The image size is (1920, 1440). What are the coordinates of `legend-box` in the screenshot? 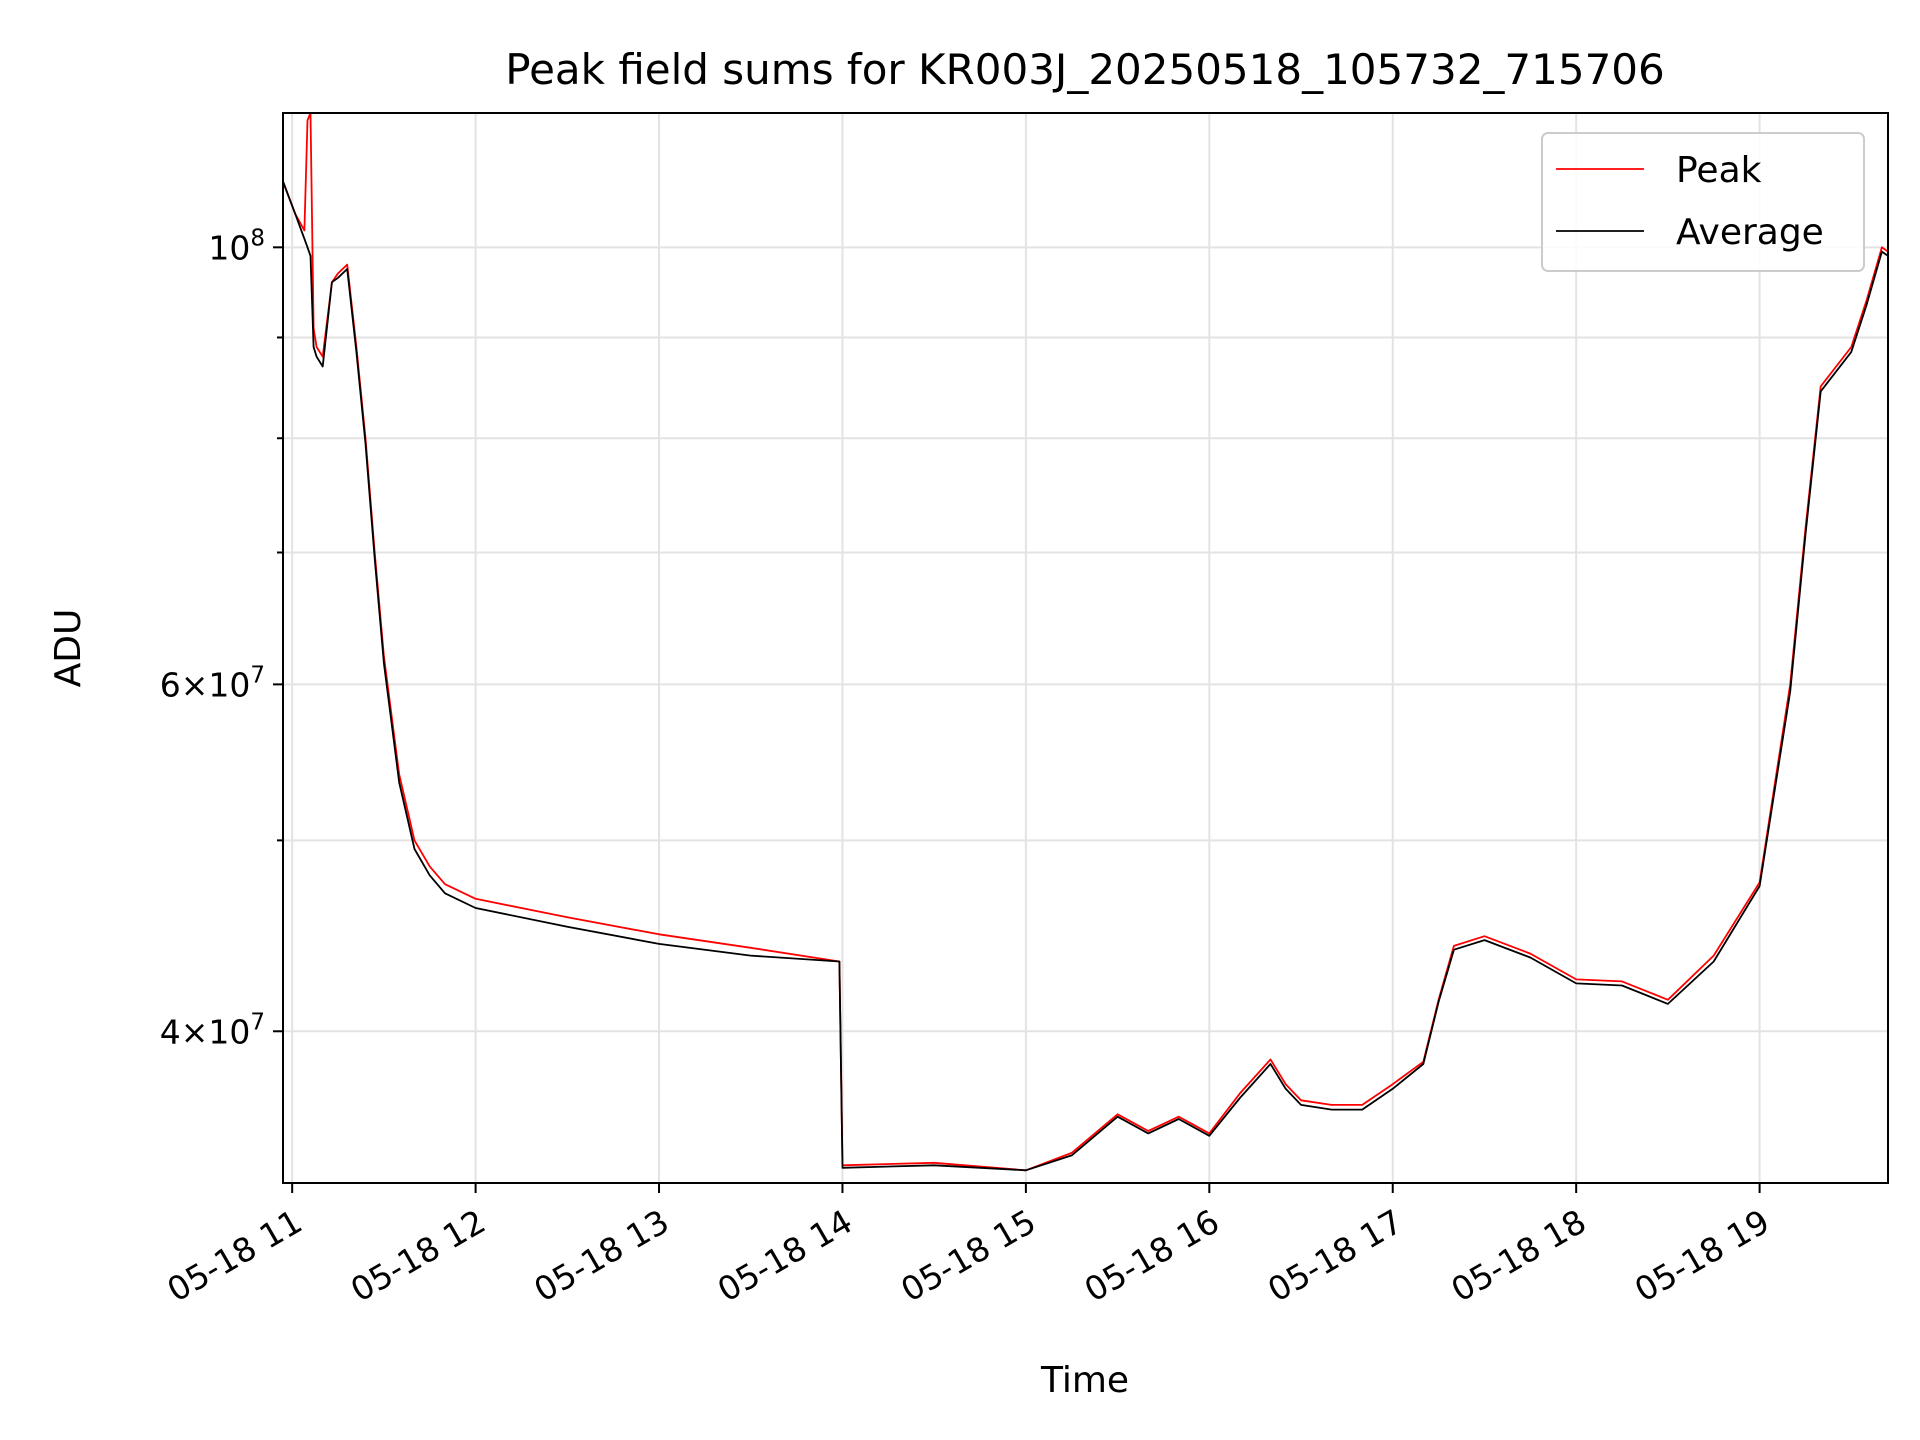 It's located at (1703, 202).